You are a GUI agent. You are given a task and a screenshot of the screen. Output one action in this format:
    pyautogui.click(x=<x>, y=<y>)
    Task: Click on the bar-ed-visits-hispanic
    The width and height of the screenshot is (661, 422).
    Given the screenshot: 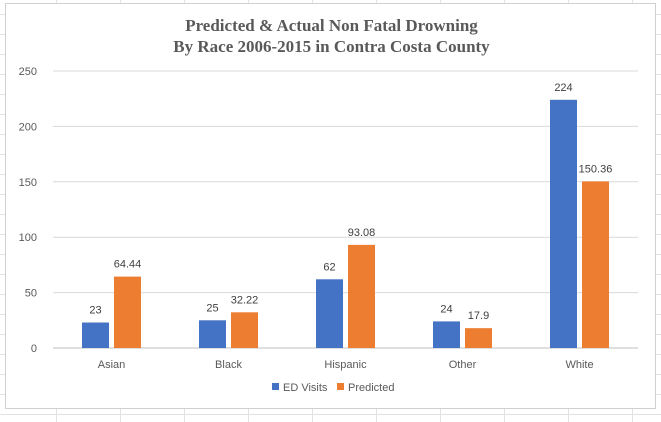 What is the action you would take?
    pyautogui.click(x=329, y=313)
    